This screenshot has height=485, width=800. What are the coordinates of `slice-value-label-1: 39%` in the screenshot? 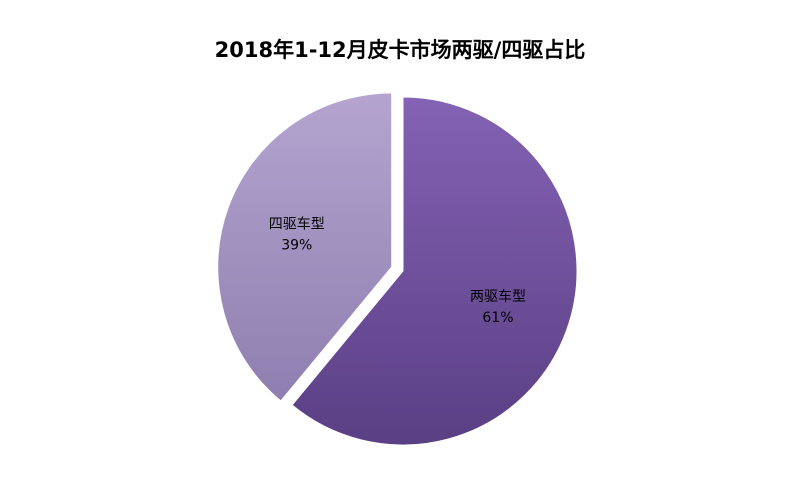 It's located at (296, 246).